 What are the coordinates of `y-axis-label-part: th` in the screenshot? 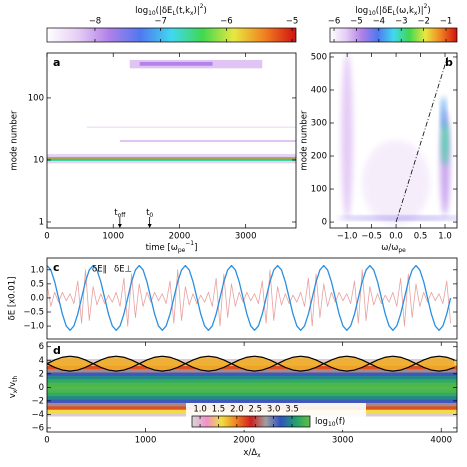 It's located at (15, 378).